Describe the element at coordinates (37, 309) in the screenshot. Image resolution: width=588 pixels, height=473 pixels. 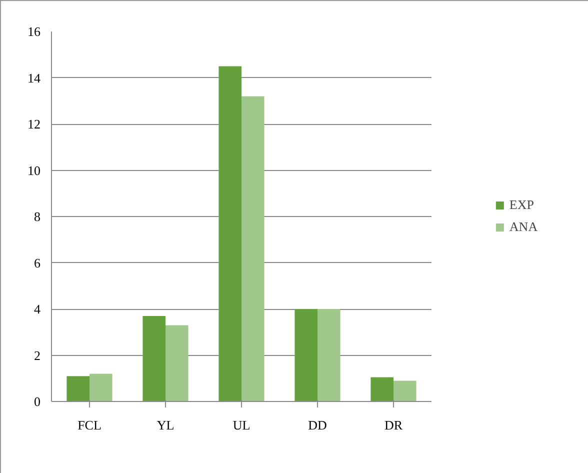
I see `y-tick-label: 4` at that location.